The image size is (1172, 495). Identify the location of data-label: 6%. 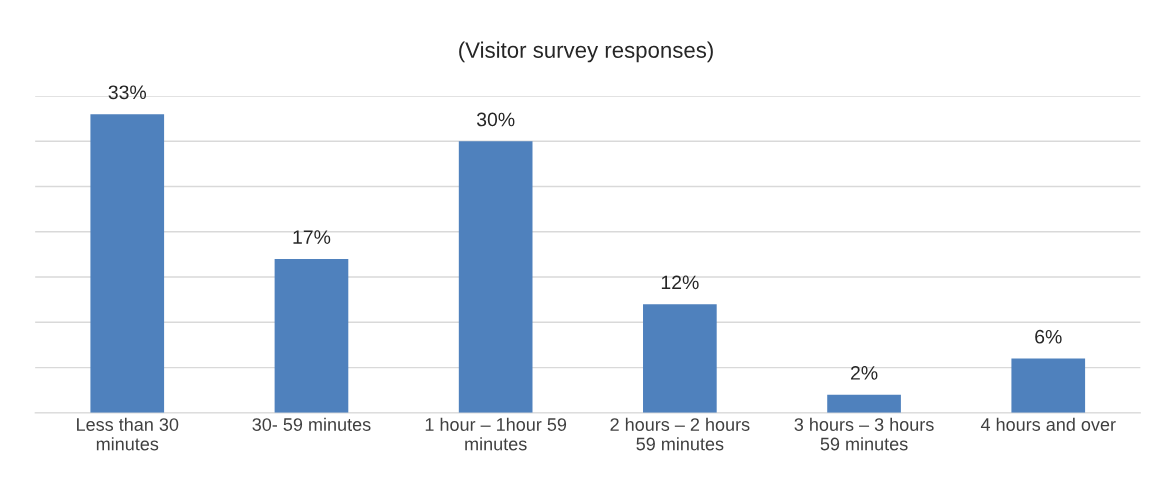
(1048, 336).